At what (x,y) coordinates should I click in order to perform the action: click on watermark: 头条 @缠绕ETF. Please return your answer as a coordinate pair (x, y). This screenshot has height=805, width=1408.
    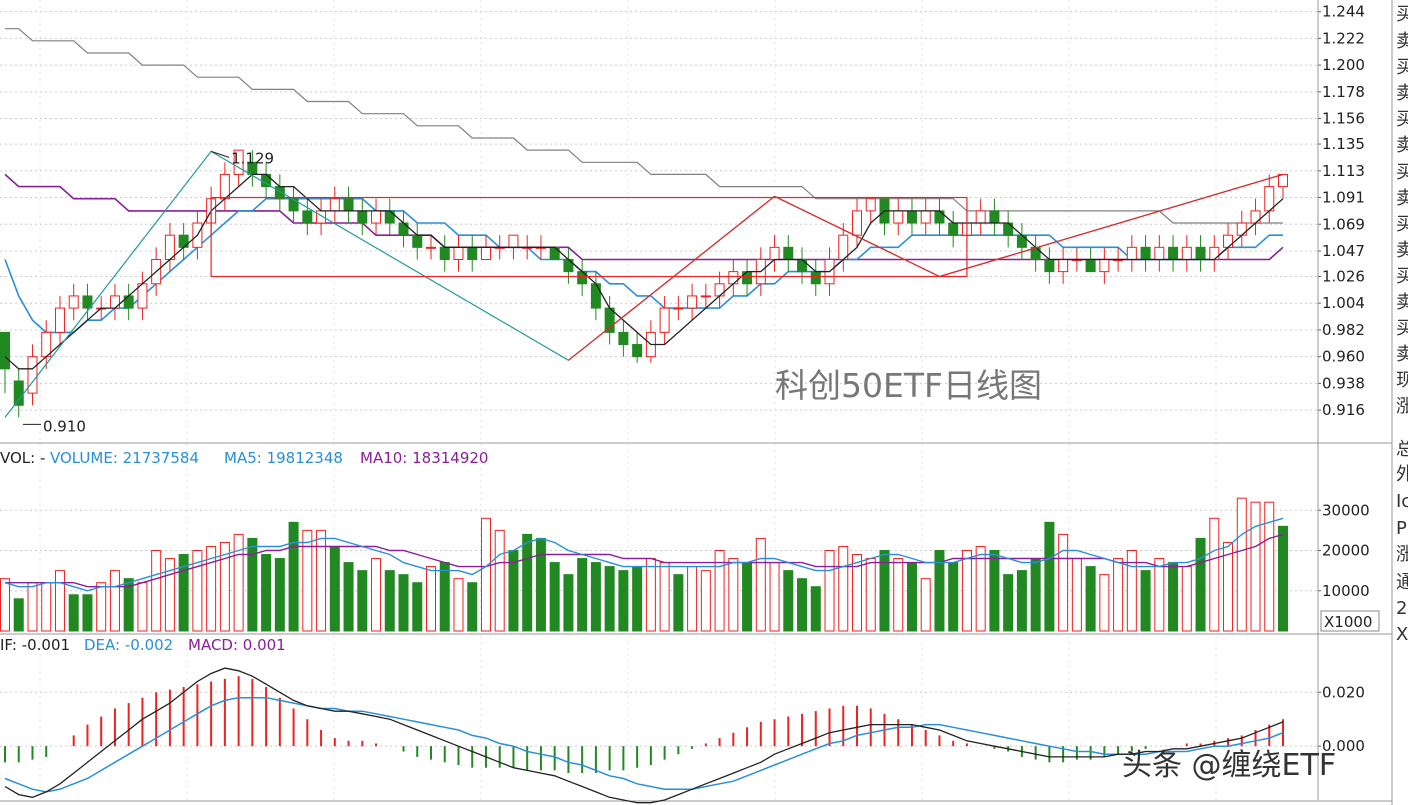
    Looking at the image, I should click on (1229, 765).